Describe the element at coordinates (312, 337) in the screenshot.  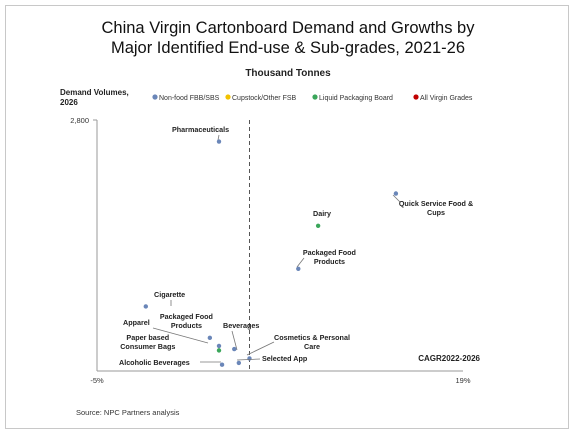
I see `data-label-10-line-1: Cosmetics & Personal` at that location.